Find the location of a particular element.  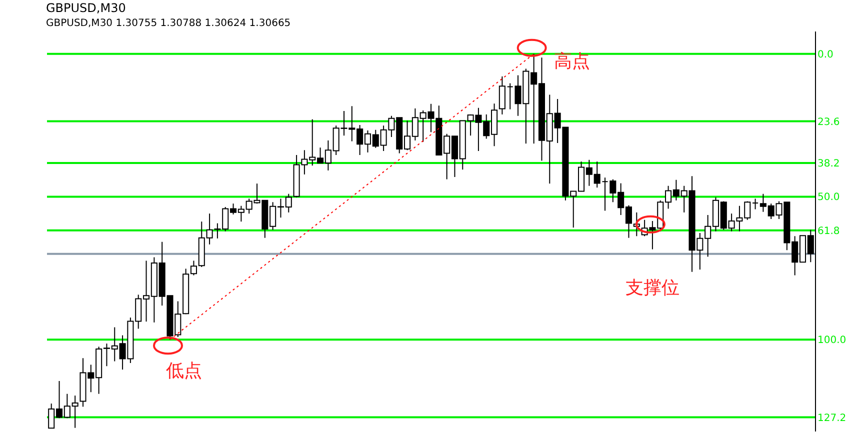

annotation: 高点 is located at coordinates (572, 61).